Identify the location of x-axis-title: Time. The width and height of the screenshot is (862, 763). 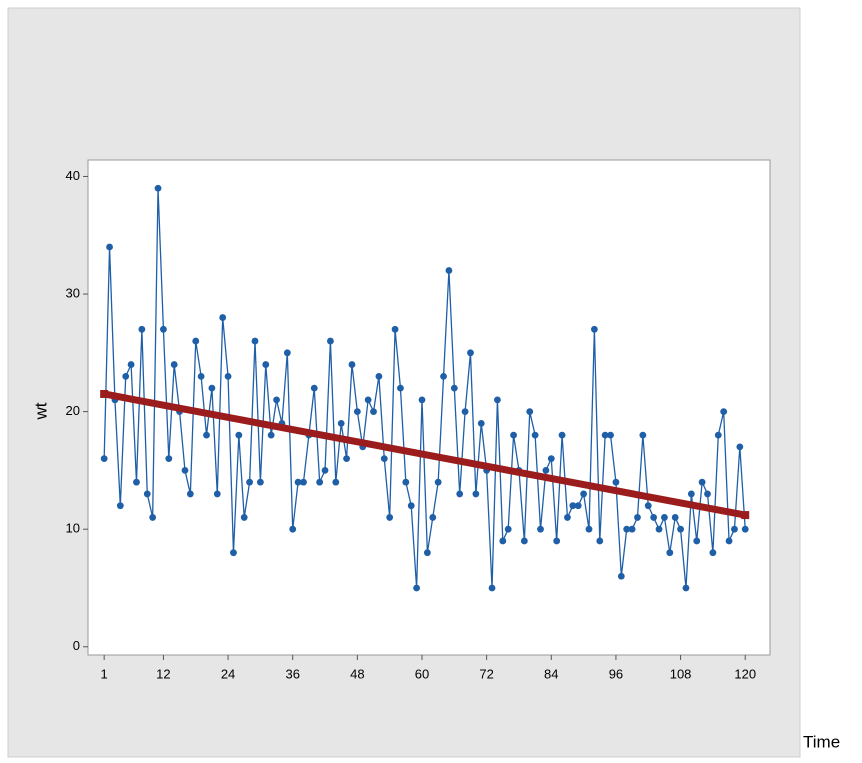
(821, 741).